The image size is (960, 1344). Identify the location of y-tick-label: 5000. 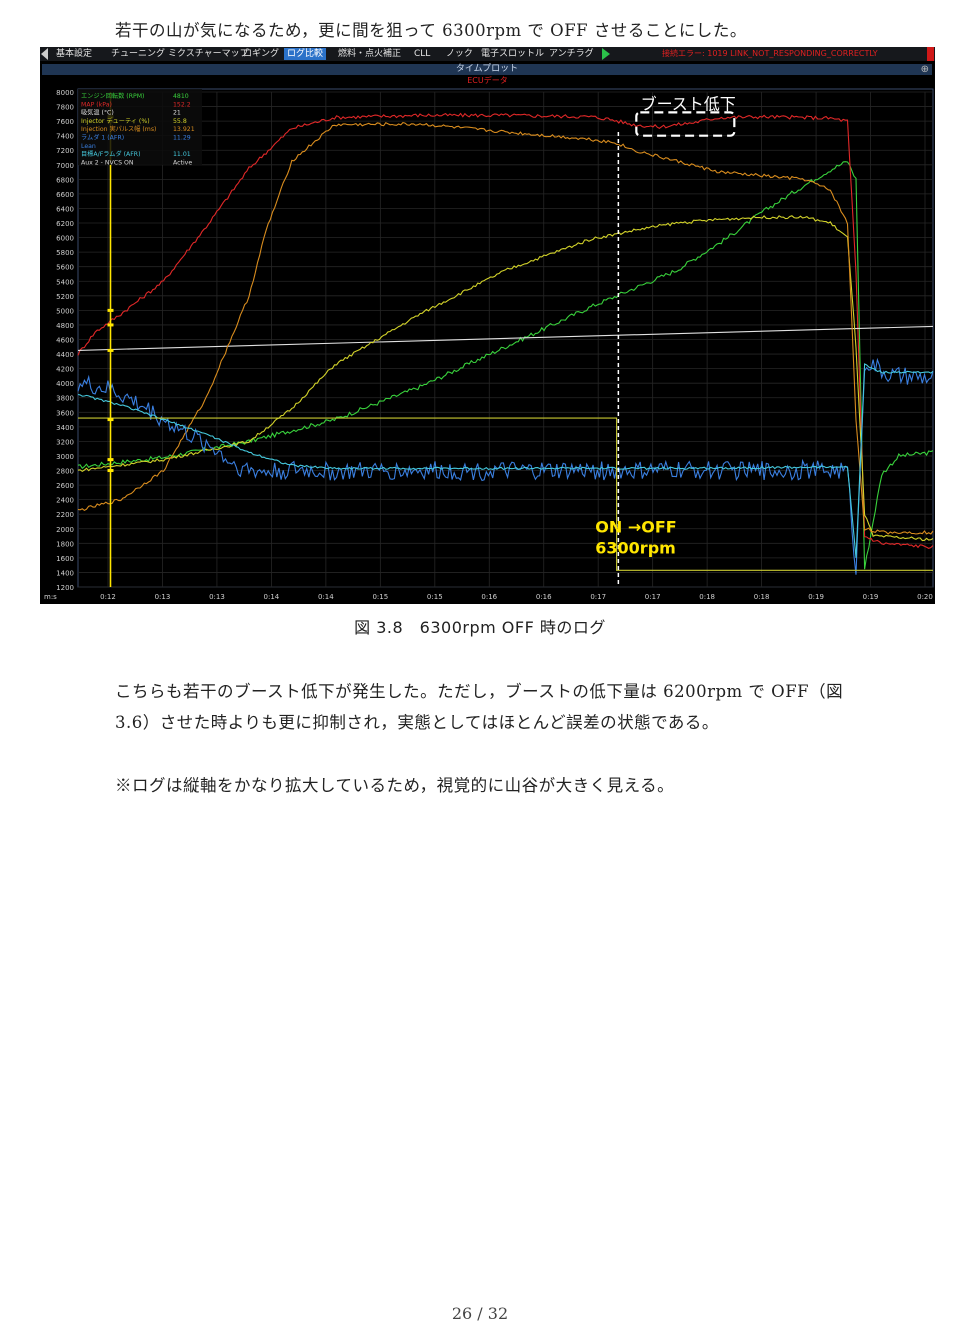
(65, 311).